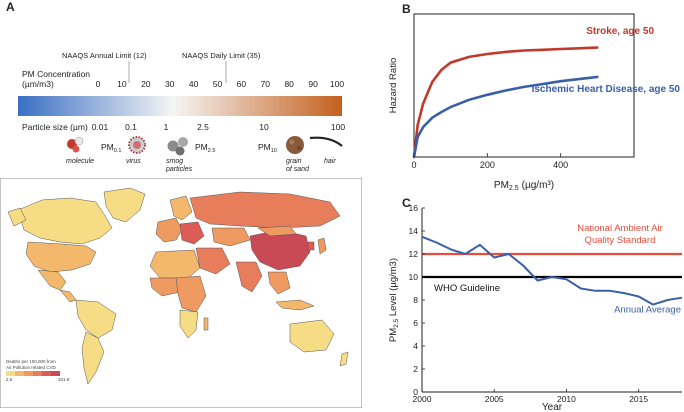  Describe the element at coordinates (194, 84) in the screenshot. I see `concentration-tick-40: 40` at that location.